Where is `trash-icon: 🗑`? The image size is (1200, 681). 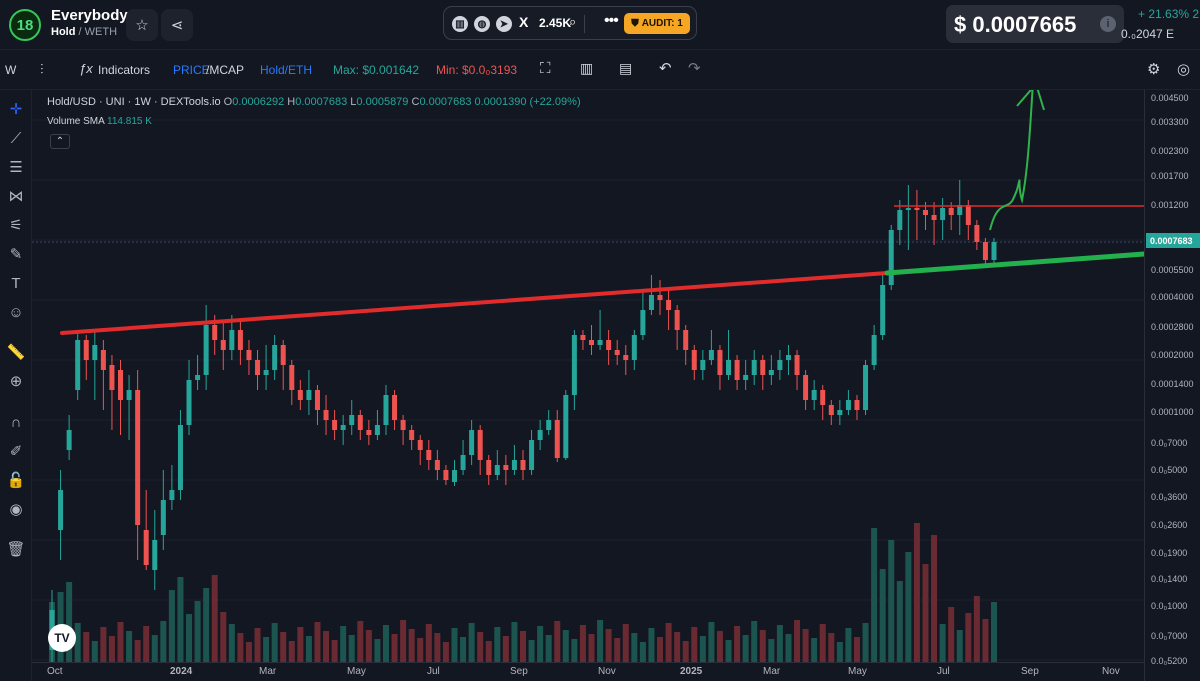
trash-icon: 🗑 is located at coordinates (16, 549).